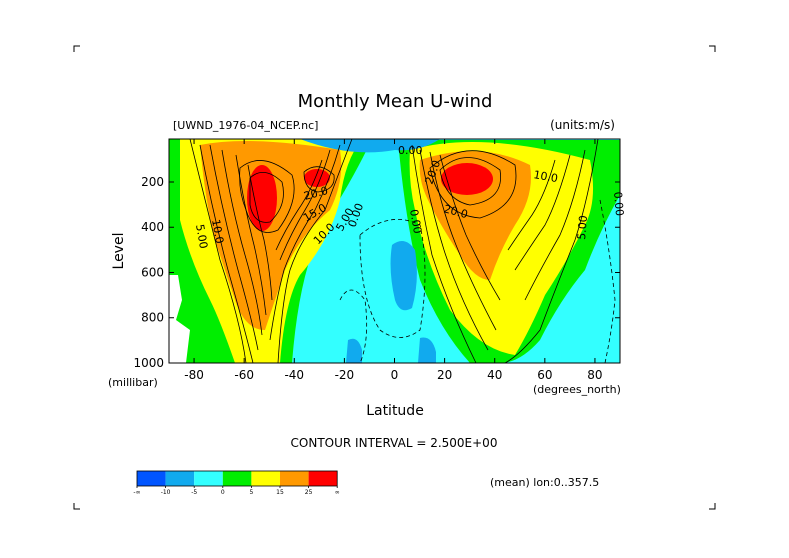 The image size is (789, 558). Describe the element at coordinates (152, 318) in the screenshot. I see `y-tick-label: 800` at that location.